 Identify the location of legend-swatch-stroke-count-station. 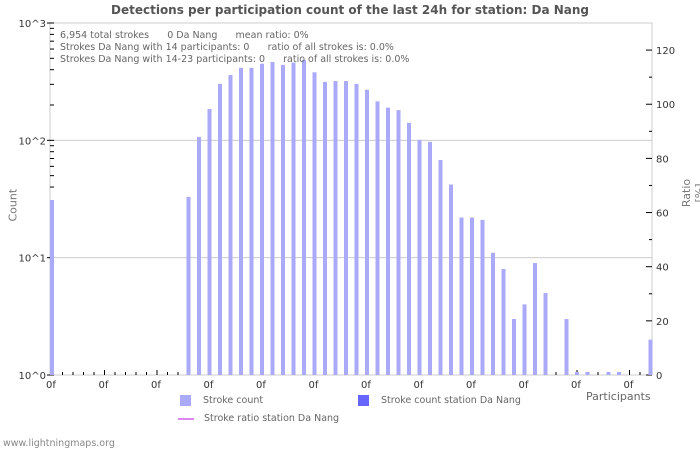
(363, 400).